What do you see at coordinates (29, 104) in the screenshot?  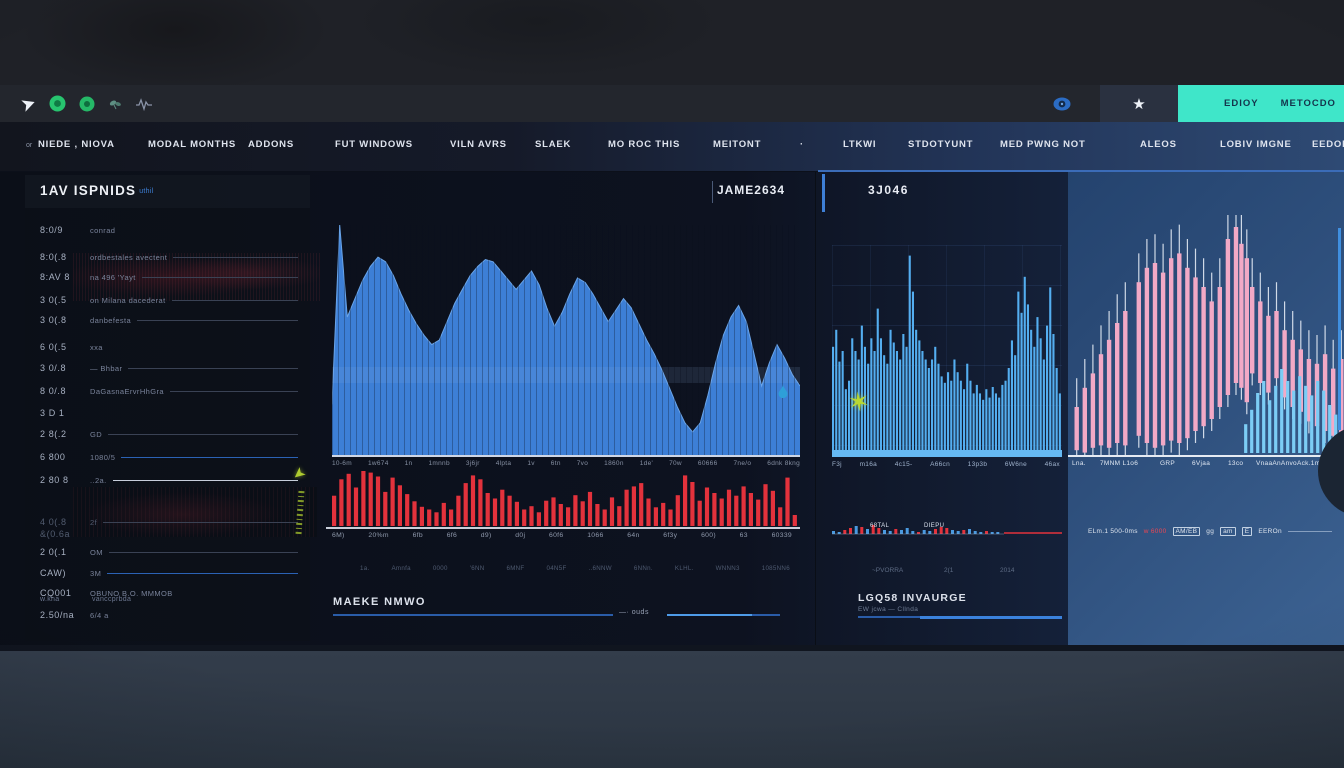 I see `cursor-arrow-icon` at bounding box center [29, 104].